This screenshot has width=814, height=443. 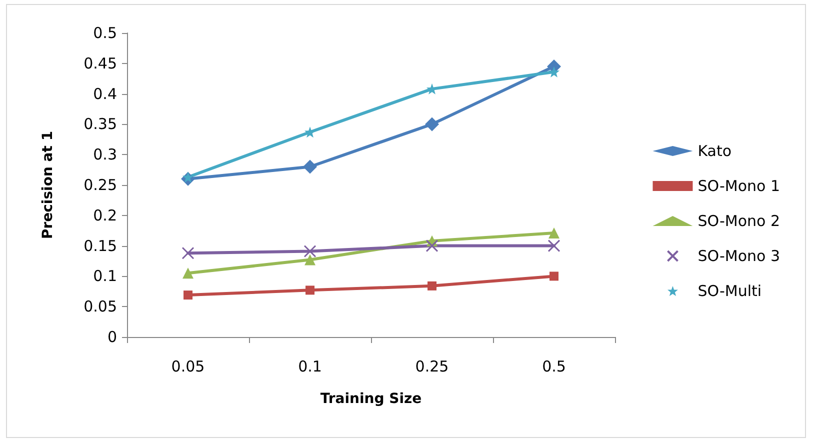 What do you see at coordinates (105, 155) in the screenshot?
I see `y-tick-label: 0.3` at bounding box center [105, 155].